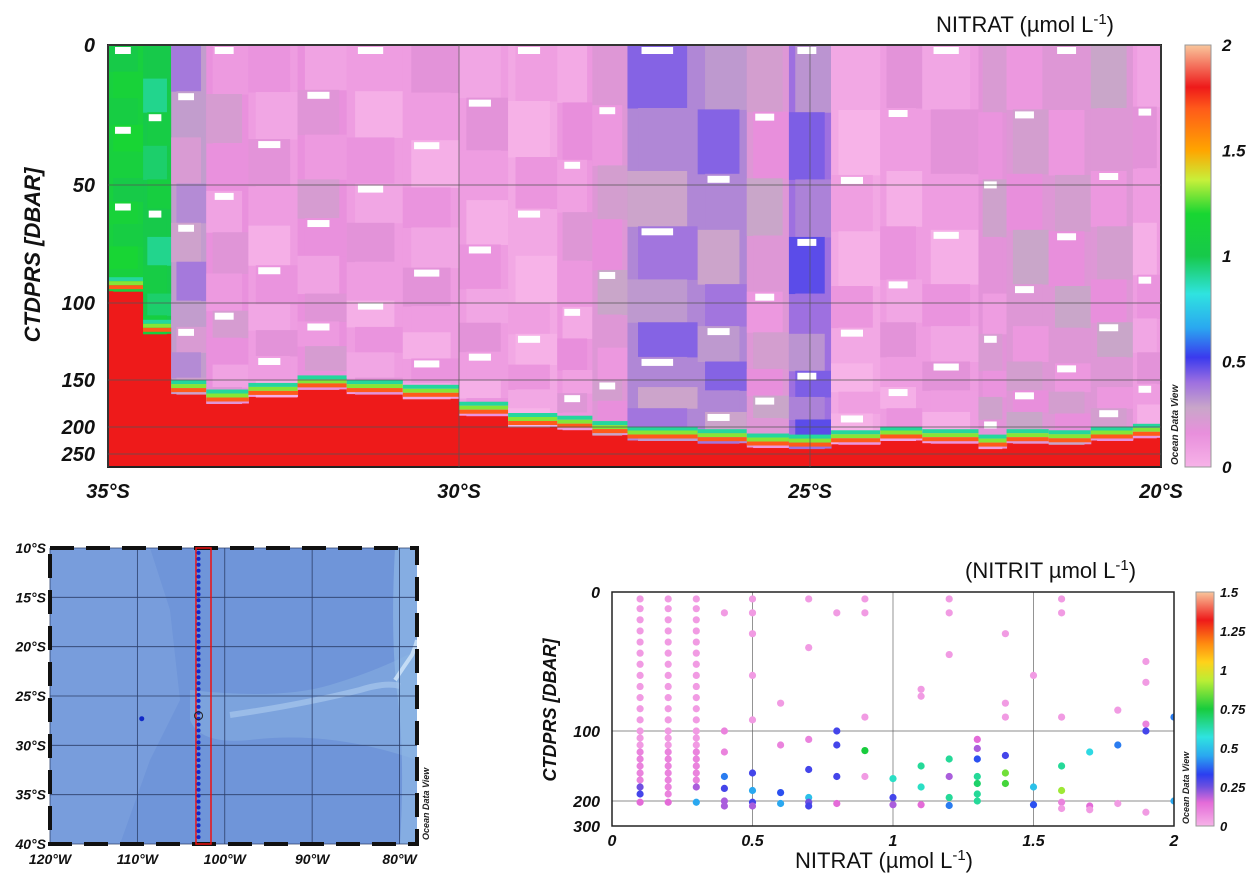  What do you see at coordinates (884, 860) in the screenshot?
I see `scatter-x-label: NITRAT (µmol L-1)` at bounding box center [884, 860].